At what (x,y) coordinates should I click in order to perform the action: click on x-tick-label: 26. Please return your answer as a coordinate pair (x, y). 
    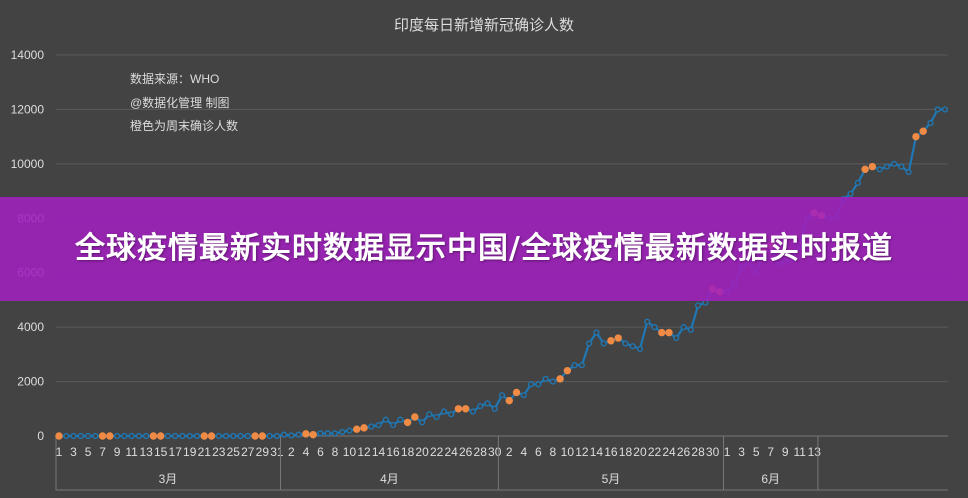
    Looking at the image, I should click on (684, 452).